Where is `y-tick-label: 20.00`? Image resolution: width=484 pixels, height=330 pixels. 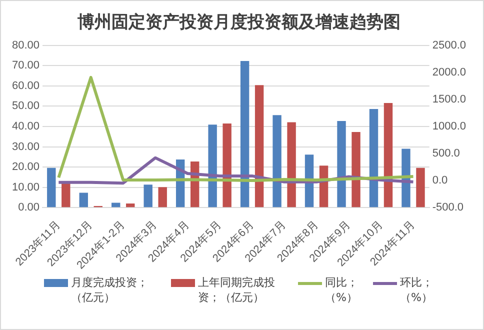
y-tick-label: 20.00 is located at coordinates (26, 167).